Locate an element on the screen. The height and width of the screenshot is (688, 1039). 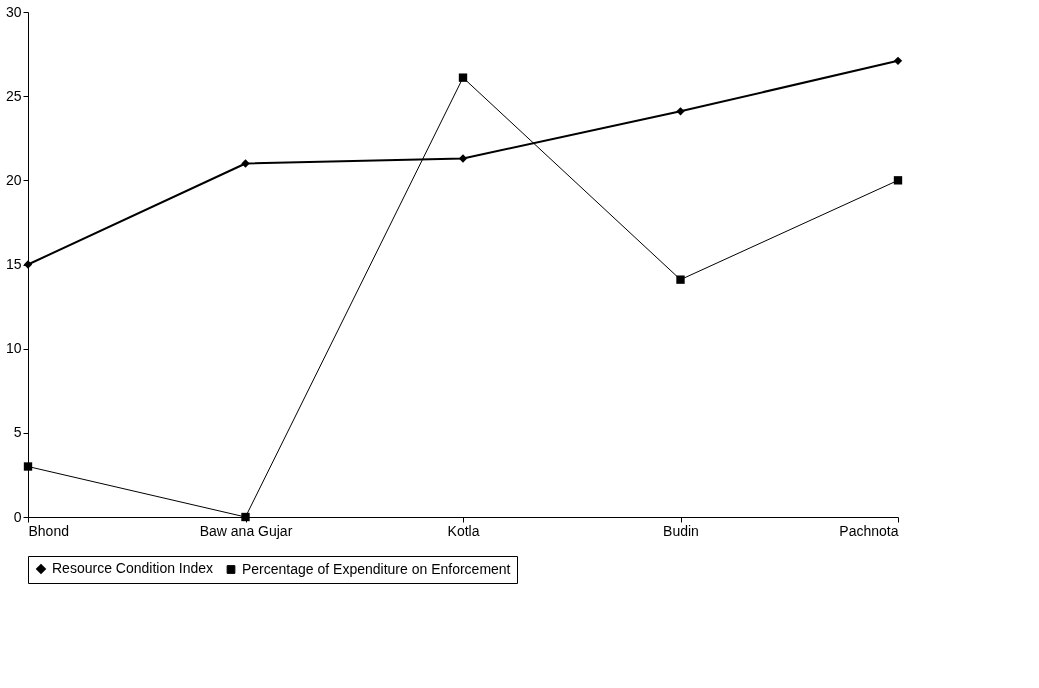
x-tick-label: Pachnota is located at coordinates (869, 530).